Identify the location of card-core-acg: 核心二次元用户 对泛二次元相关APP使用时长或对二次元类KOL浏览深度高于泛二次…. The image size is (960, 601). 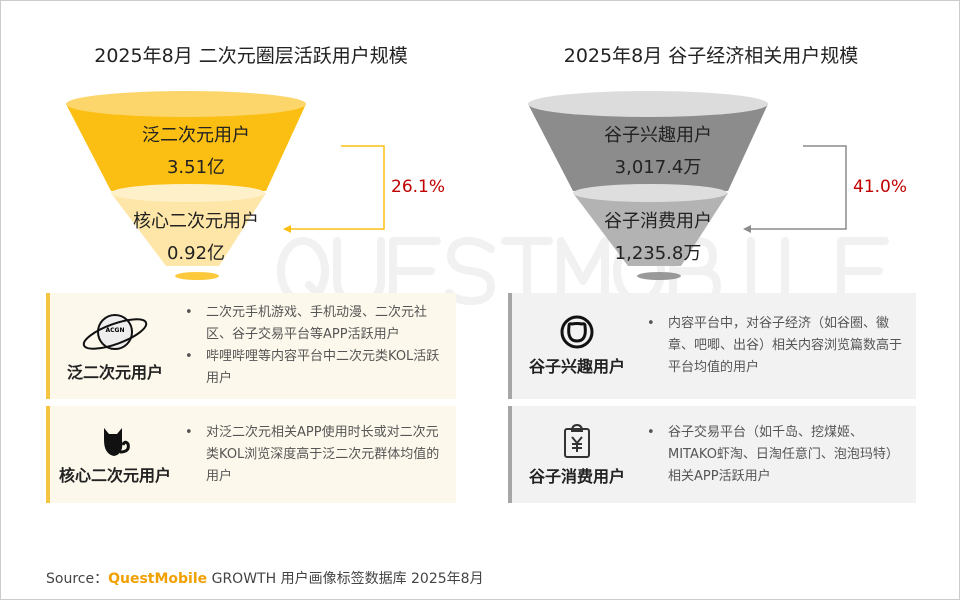
(251, 454).